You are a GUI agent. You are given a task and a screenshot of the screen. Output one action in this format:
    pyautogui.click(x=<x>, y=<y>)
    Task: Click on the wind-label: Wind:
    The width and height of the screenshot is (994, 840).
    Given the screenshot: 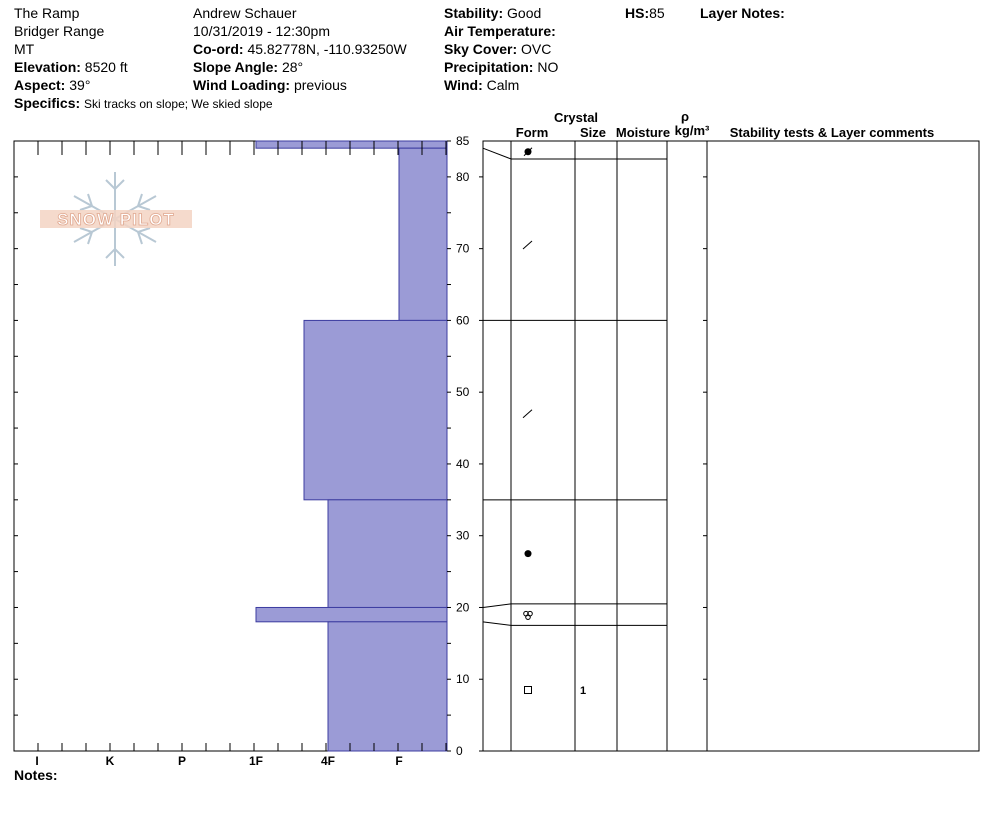 What is the action you would take?
    pyautogui.click(x=463, y=85)
    